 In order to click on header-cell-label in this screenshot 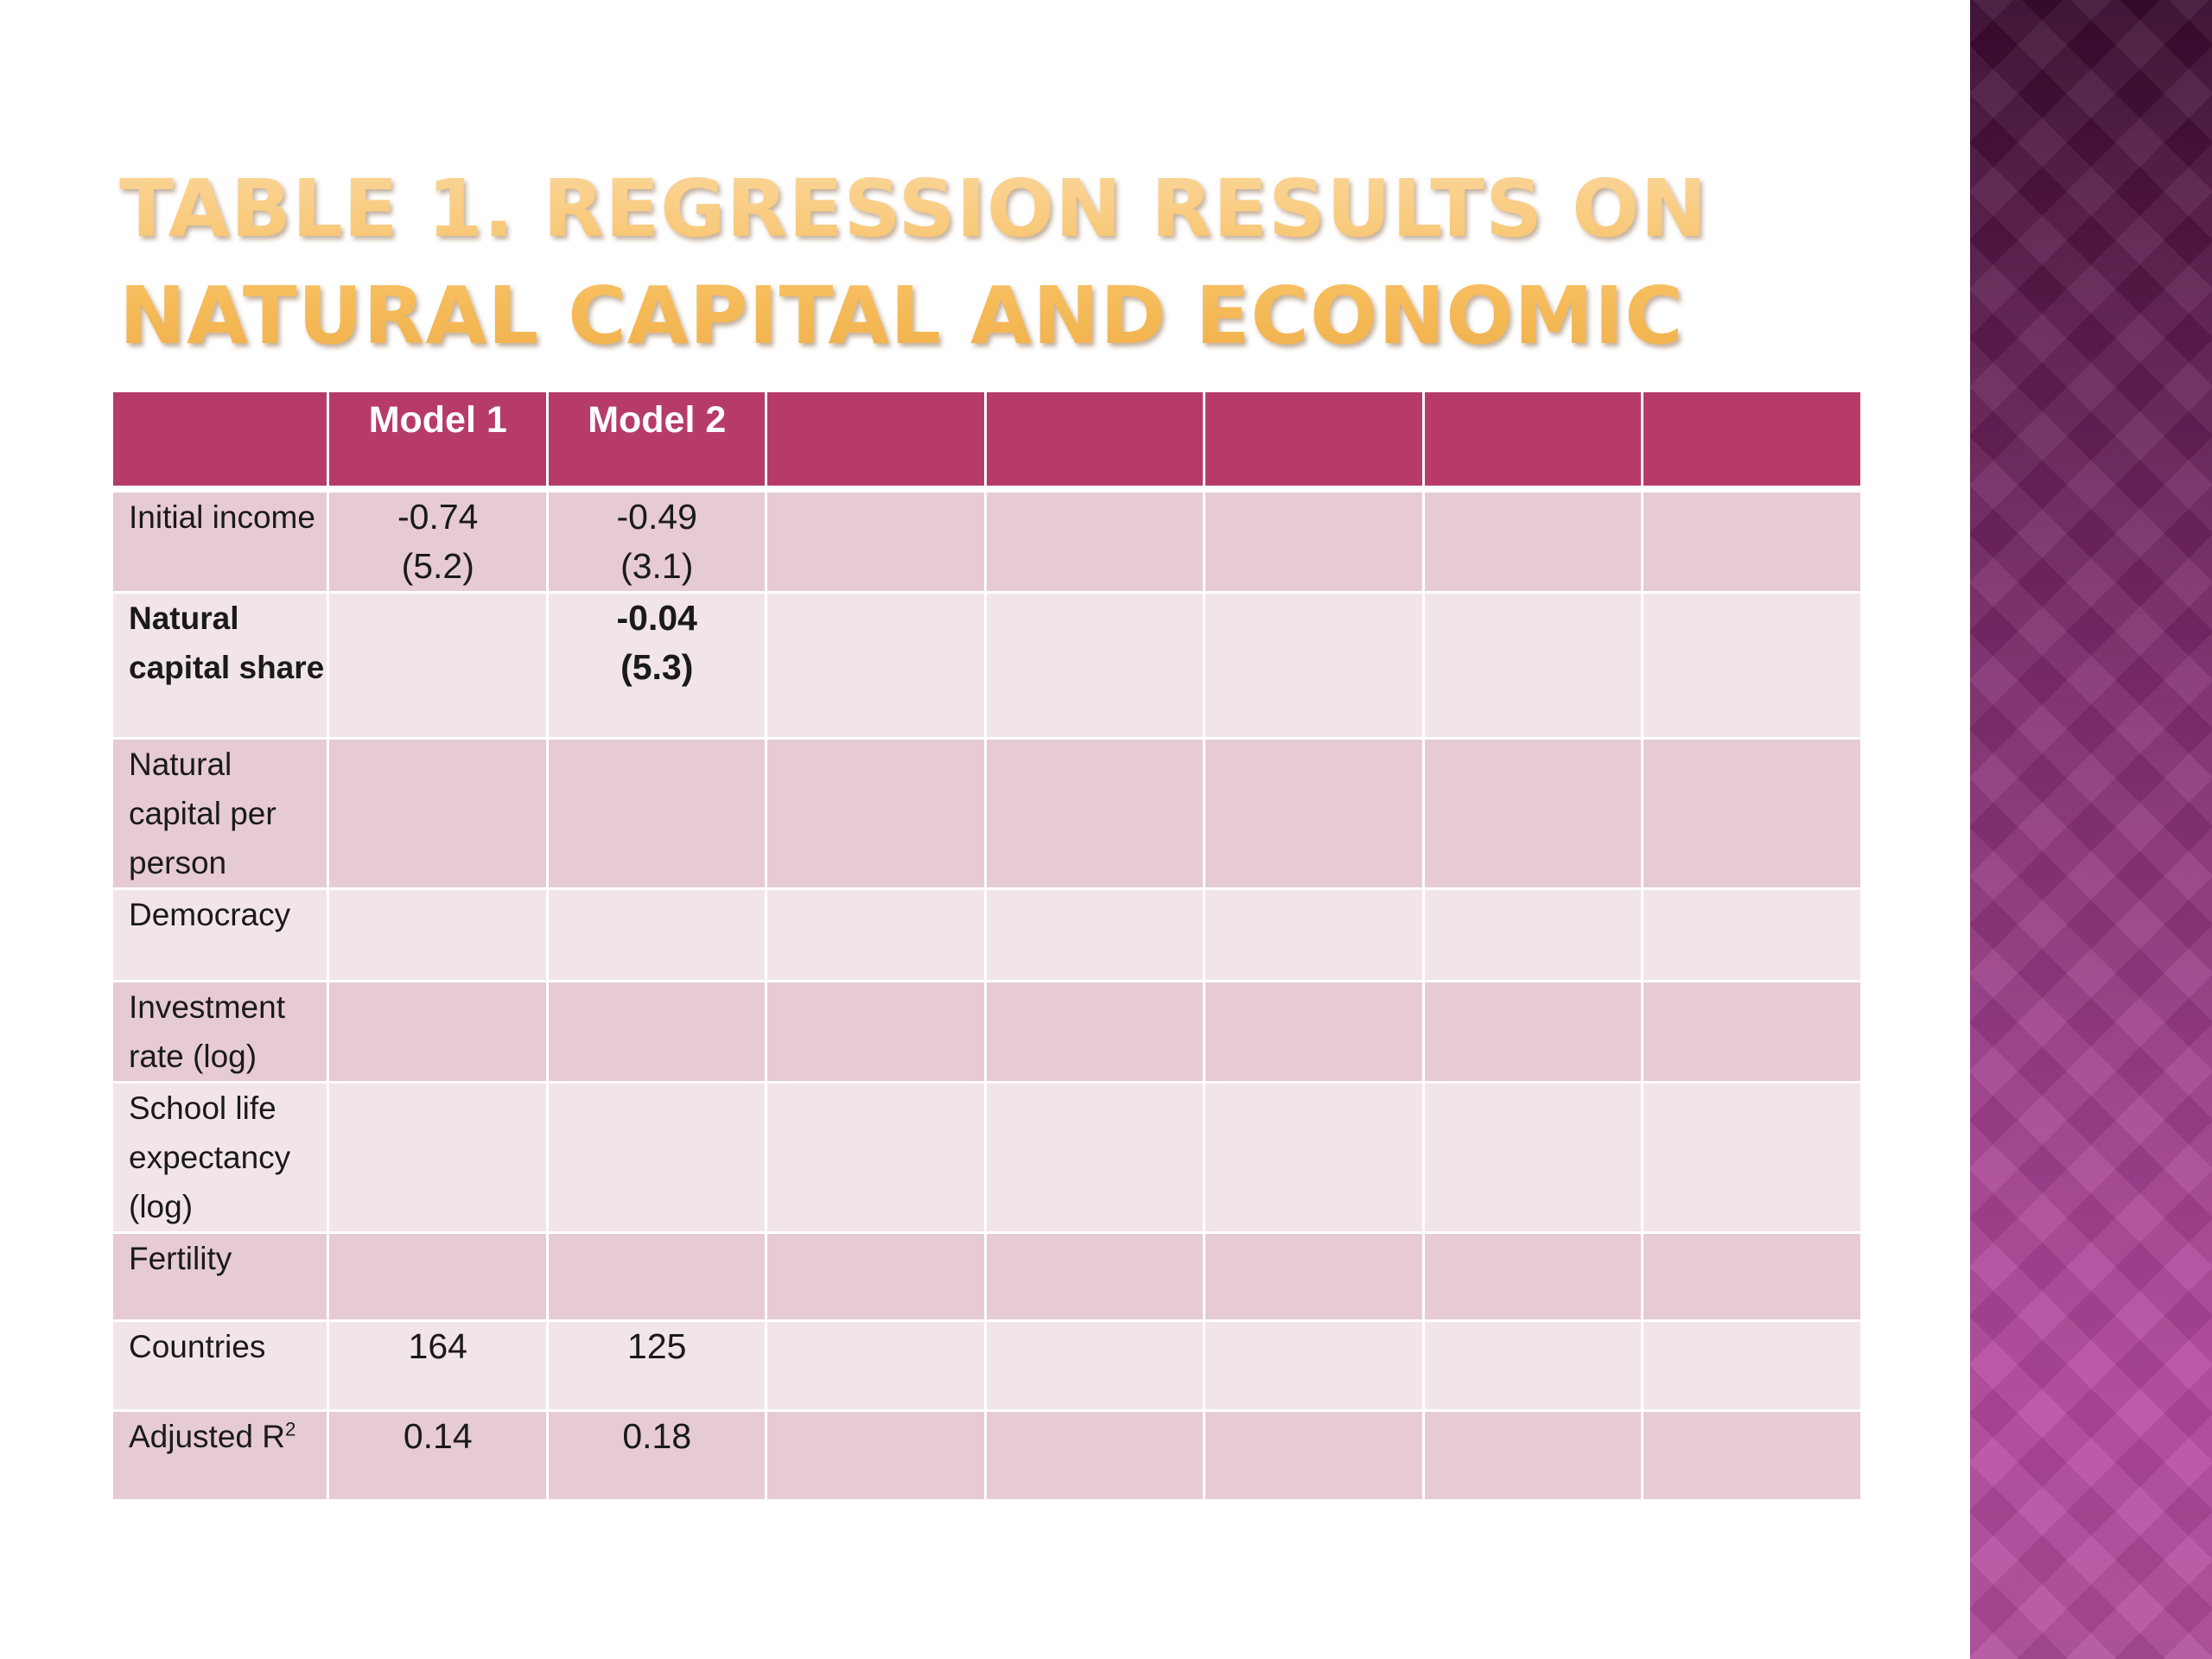, I will do `click(220, 441)`.